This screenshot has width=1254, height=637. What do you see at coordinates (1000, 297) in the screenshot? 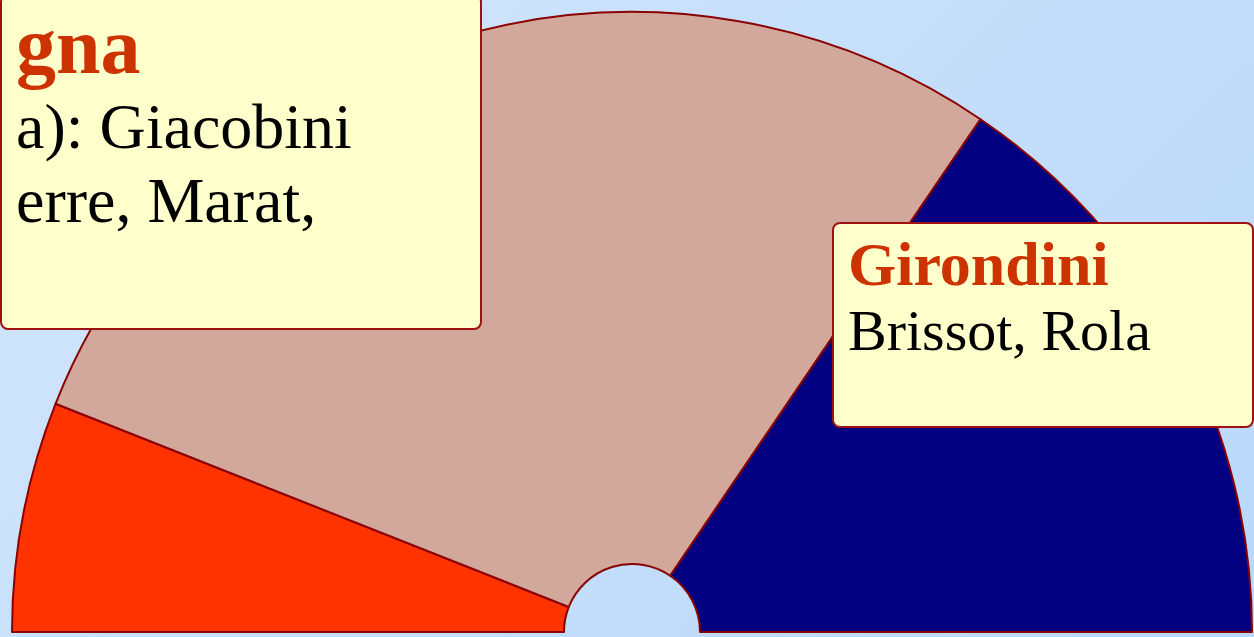
I see `text: Girondini Brissot, Rola` at bounding box center [1000, 297].